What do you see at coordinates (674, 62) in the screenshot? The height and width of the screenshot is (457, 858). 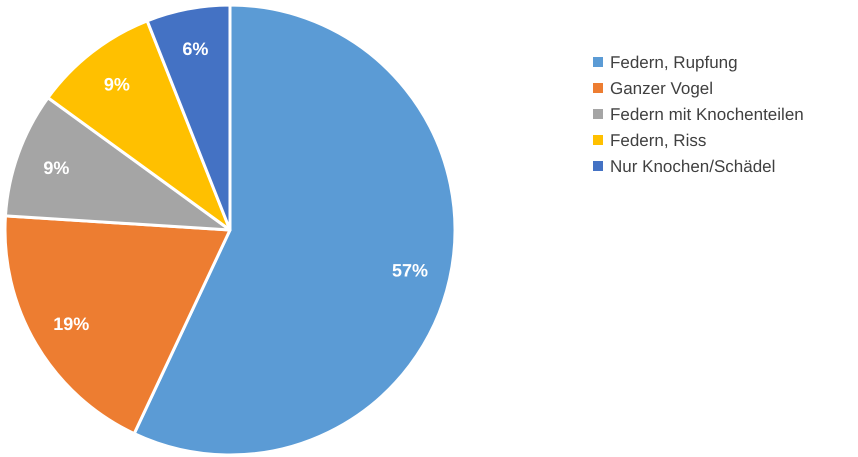 I see `legend-label: Federn, Rupfung` at bounding box center [674, 62].